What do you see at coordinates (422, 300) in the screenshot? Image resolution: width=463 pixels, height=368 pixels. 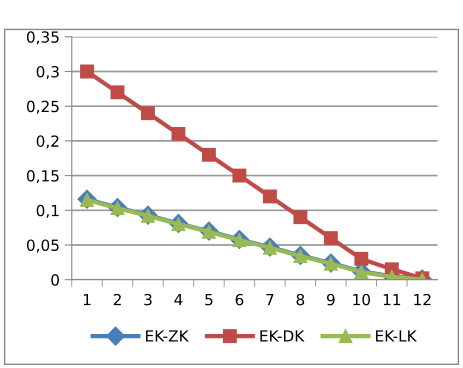 I see `x-tick-label: 12` at bounding box center [422, 300].